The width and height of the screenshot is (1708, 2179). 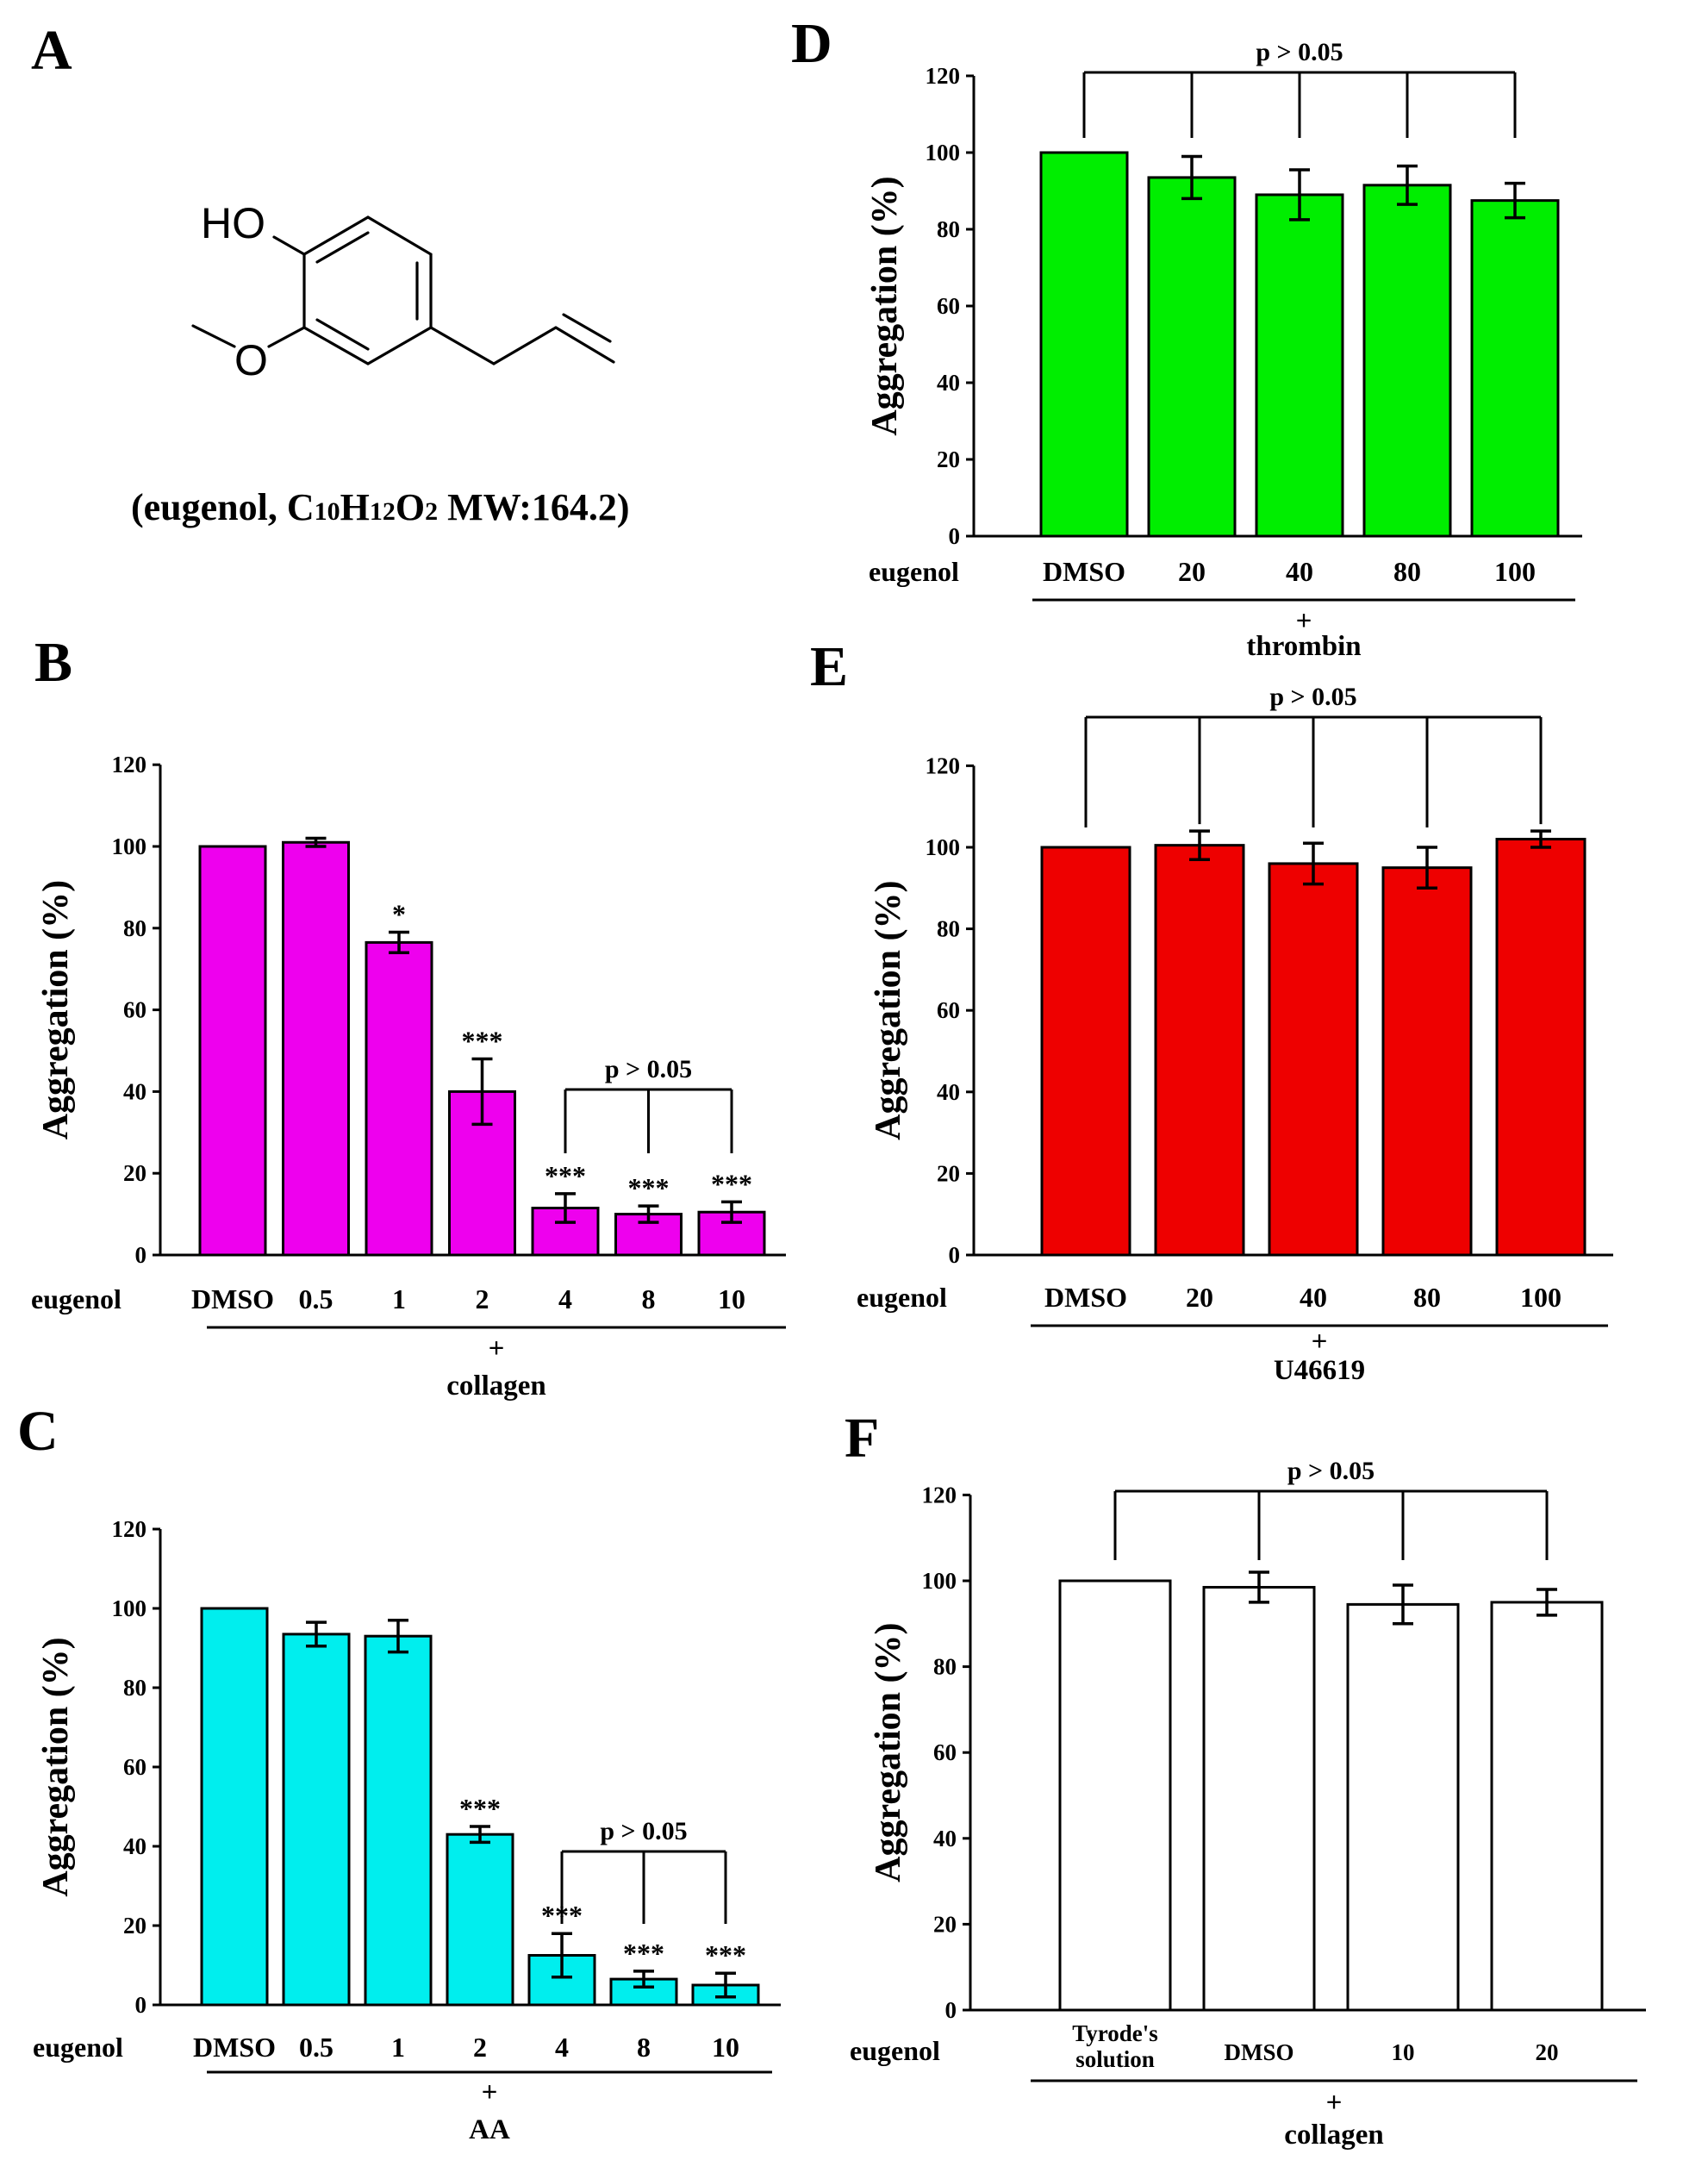 What do you see at coordinates (289, 245) in the screenshot?
I see `bond-c-oh` at bounding box center [289, 245].